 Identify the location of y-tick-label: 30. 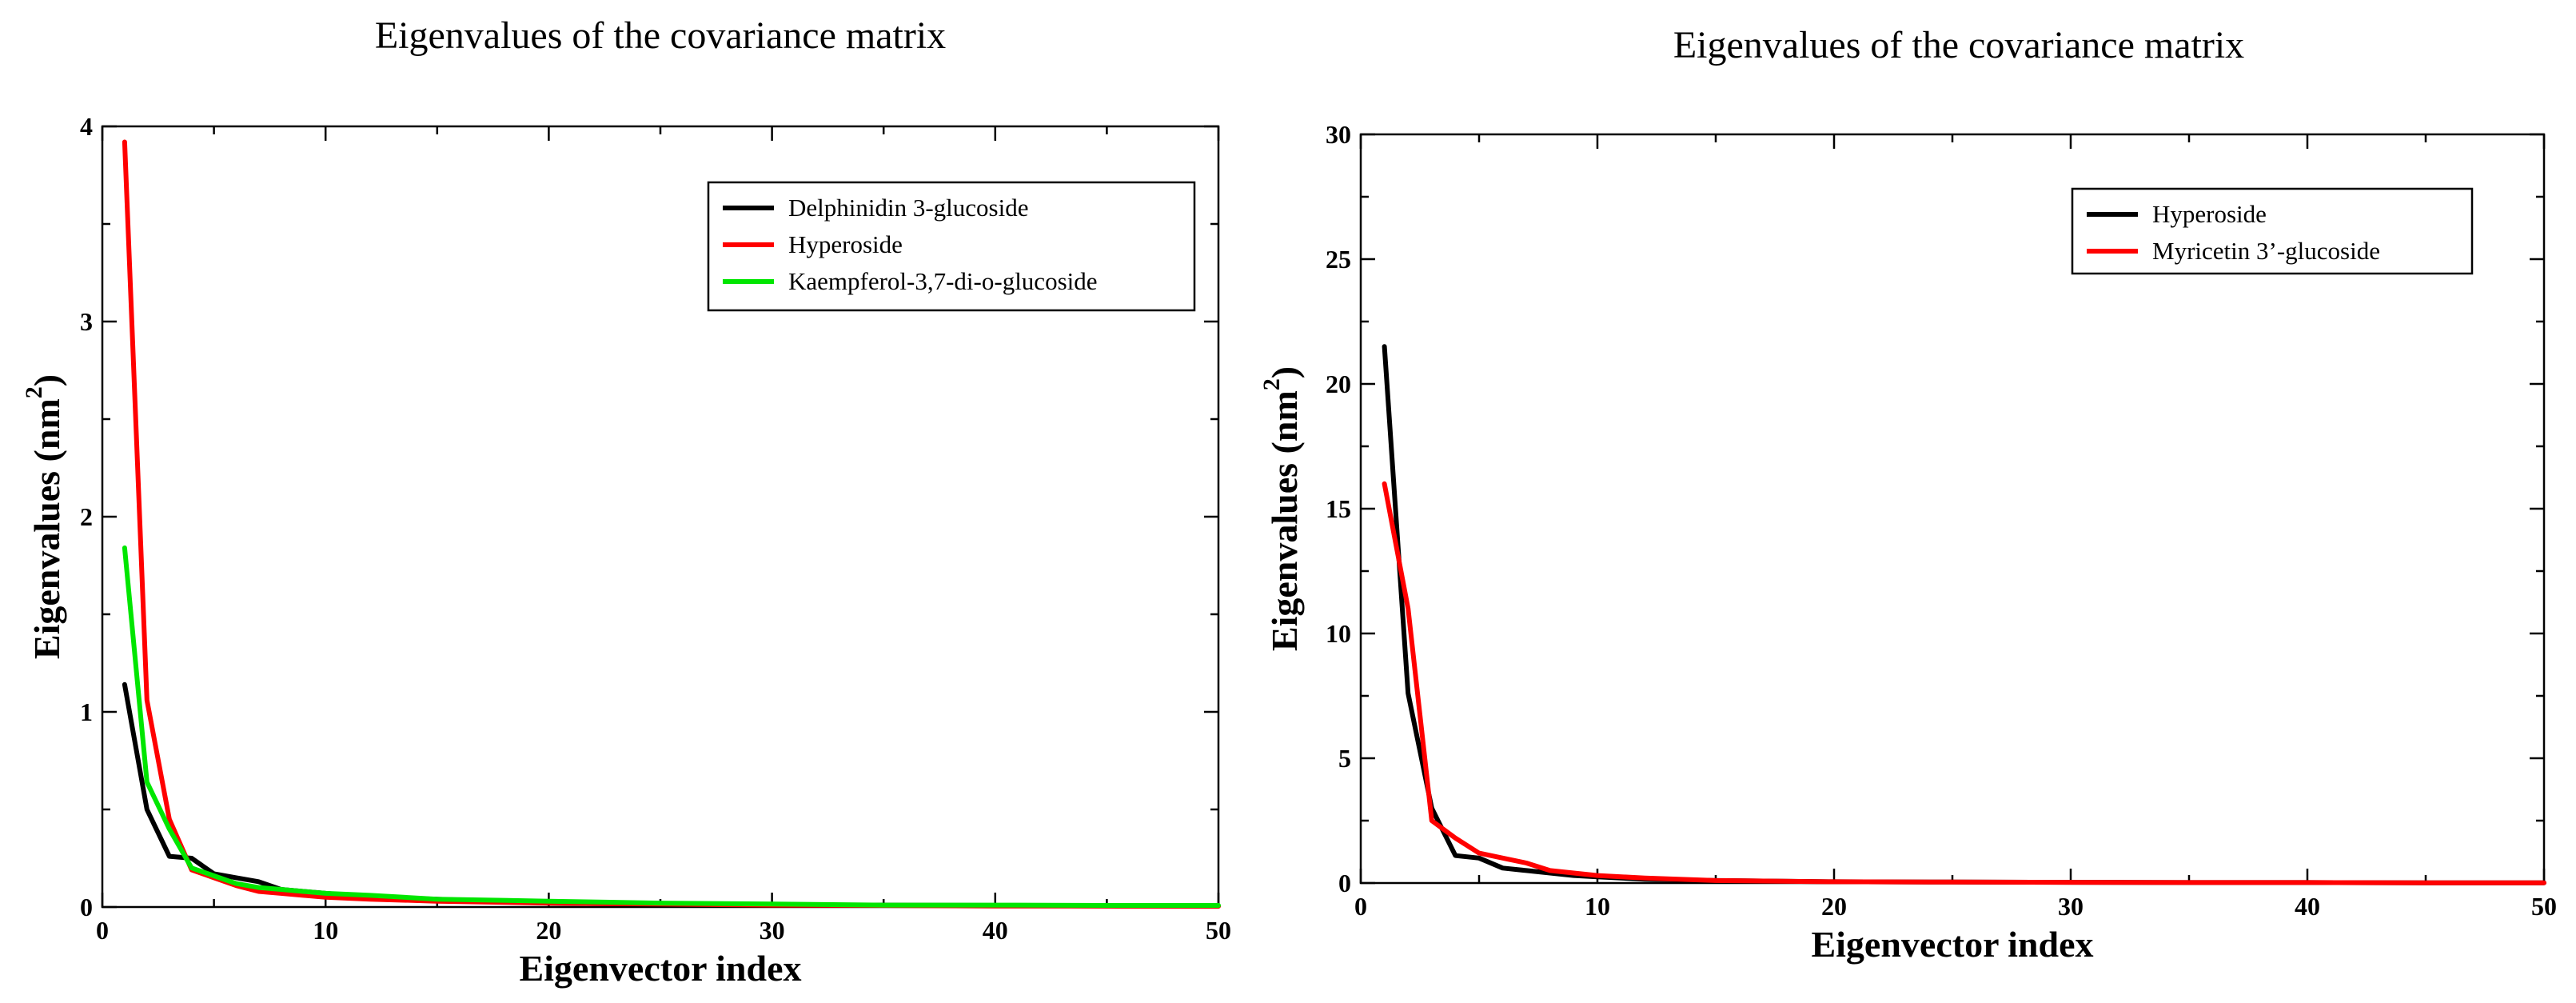
(1338, 134).